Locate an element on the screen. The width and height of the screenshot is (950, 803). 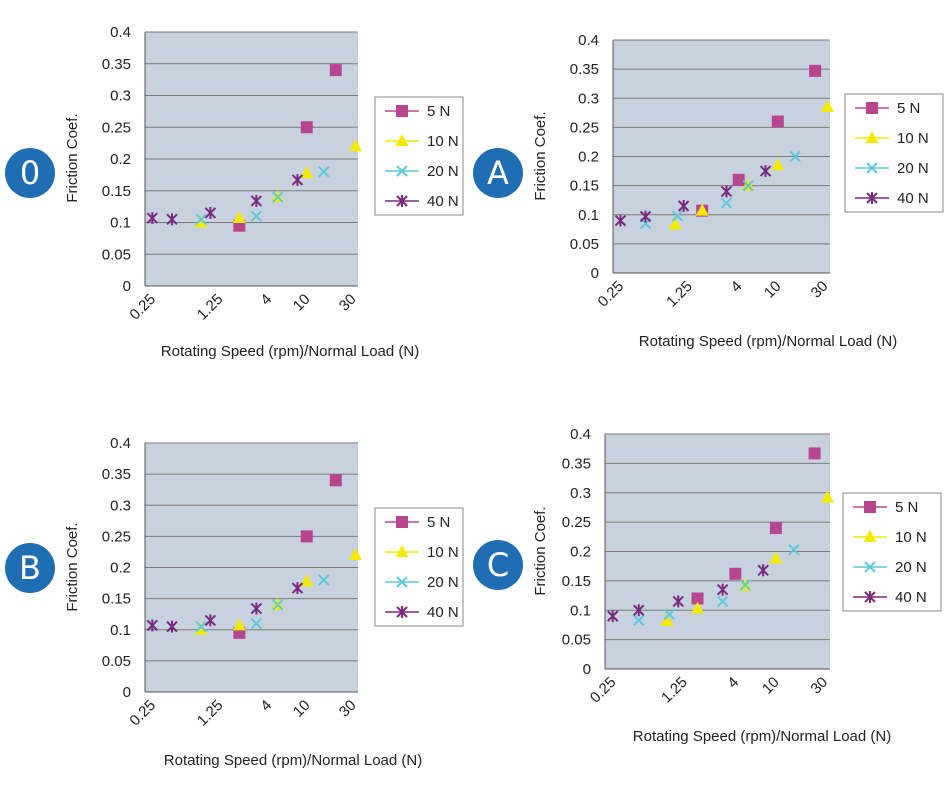
legend-label: 10 N is located at coordinates (913, 138).